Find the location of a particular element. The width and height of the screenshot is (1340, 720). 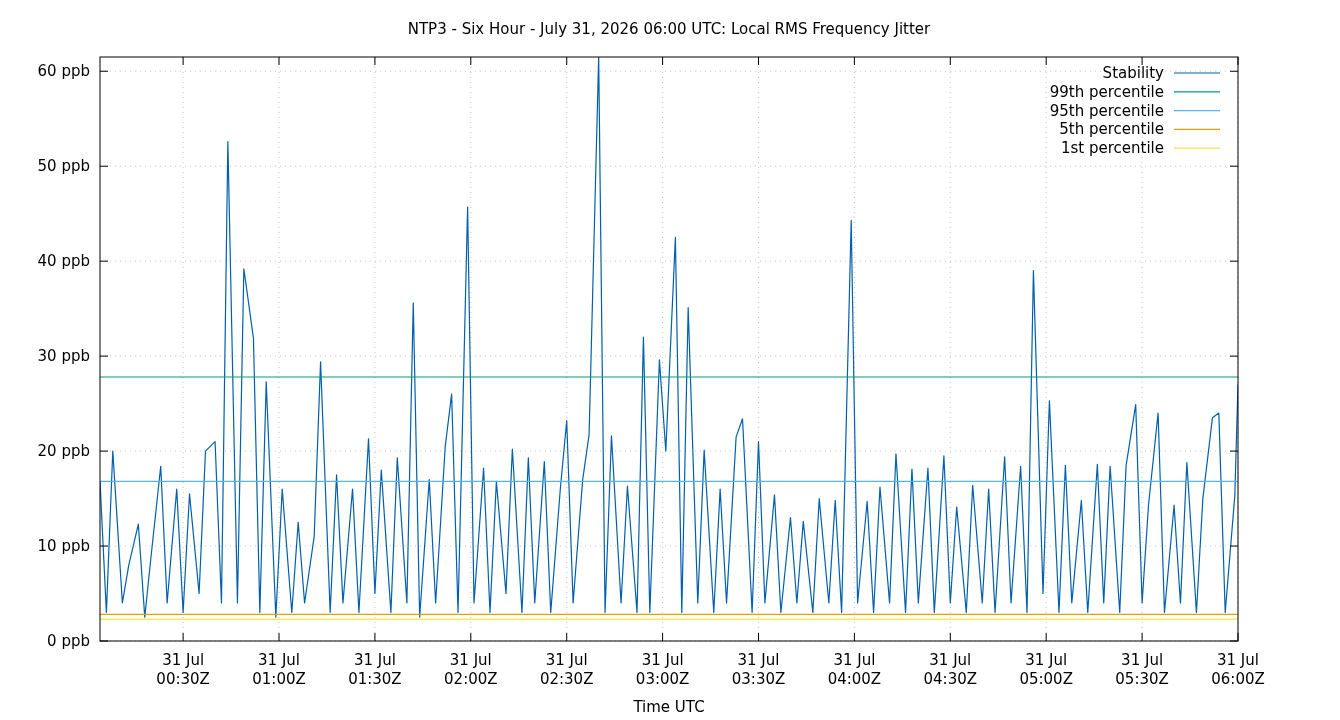

legend-label: 99th percentile is located at coordinates (1106, 91).